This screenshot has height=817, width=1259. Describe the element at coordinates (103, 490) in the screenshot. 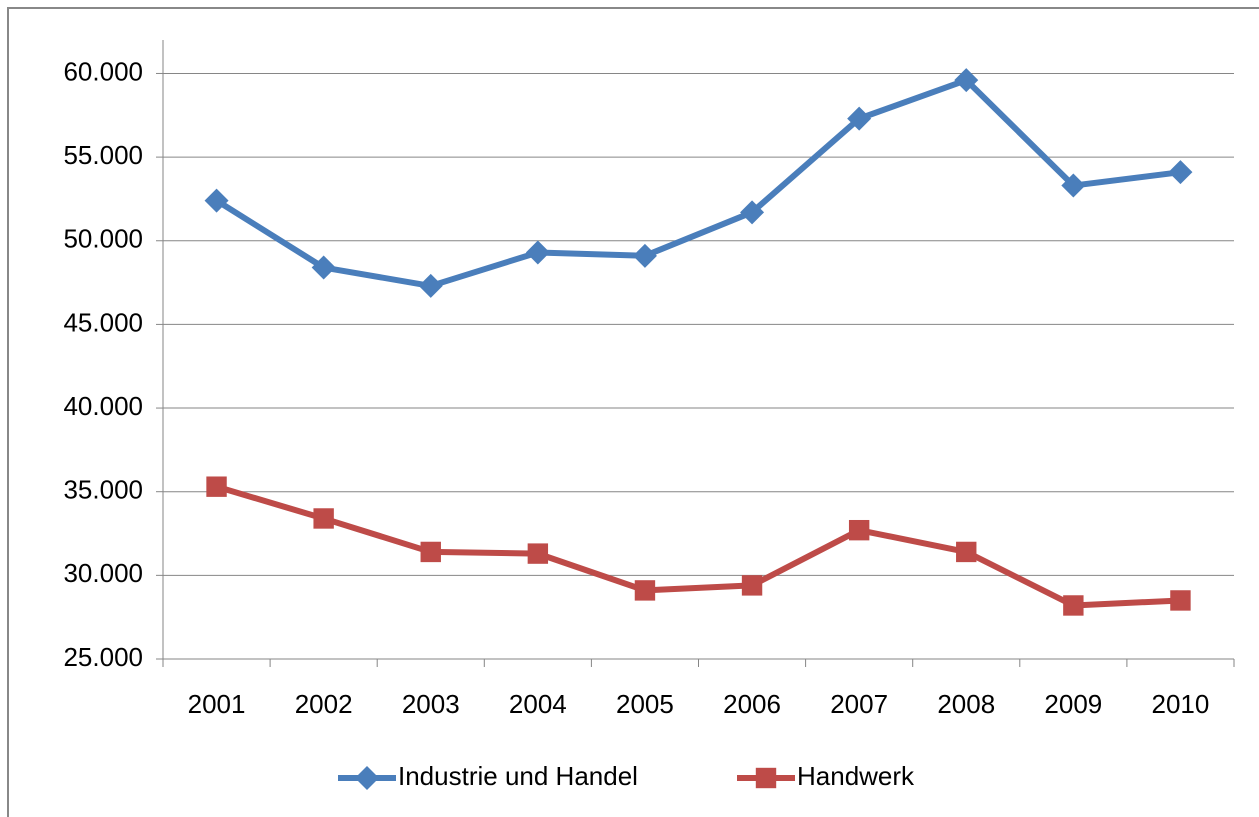

I see `y-tick-label: 35.000` at that location.